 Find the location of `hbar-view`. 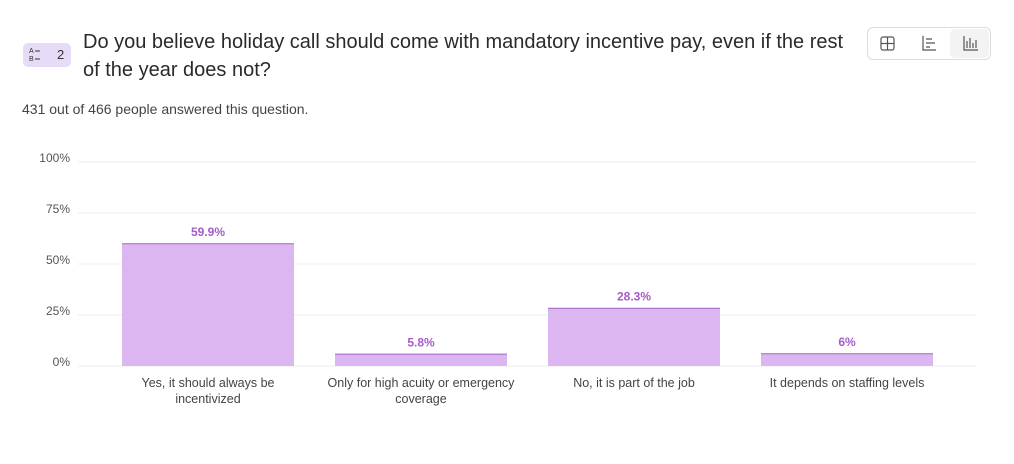

hbar-view is located at coordinates (929, 43).